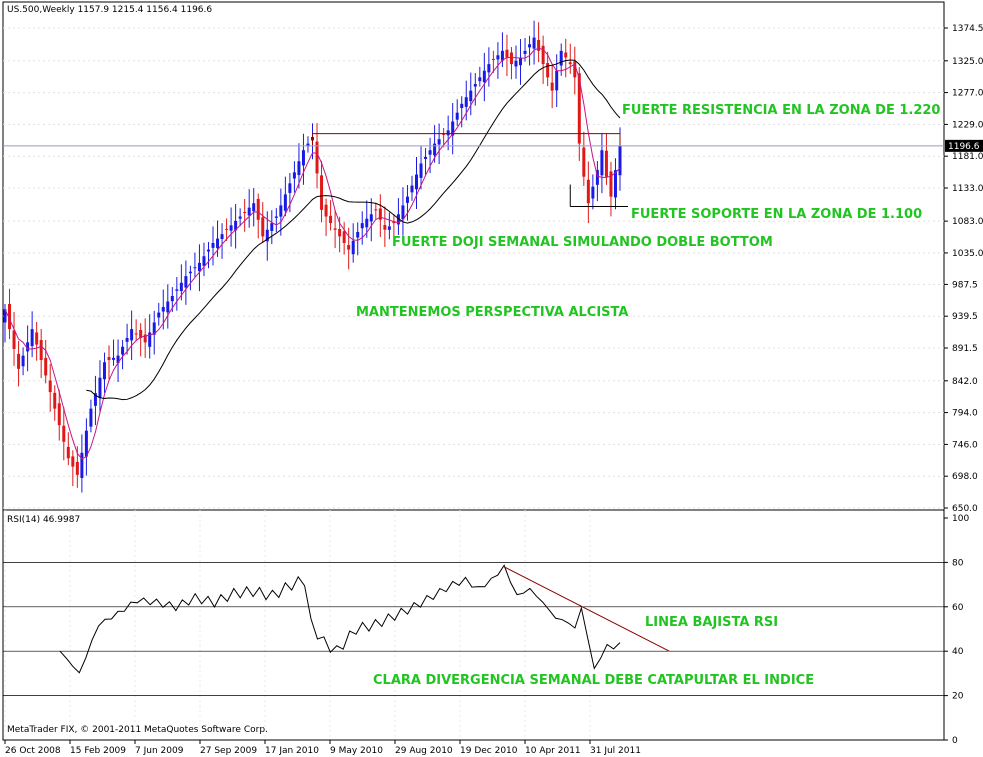 Image resolution: width=983 pixels, height=757 pixels. What do you see at coordinates (958, 652) in the screenshot?
I see `rsi-tick-label: 40` at bounding box center [958, 652].